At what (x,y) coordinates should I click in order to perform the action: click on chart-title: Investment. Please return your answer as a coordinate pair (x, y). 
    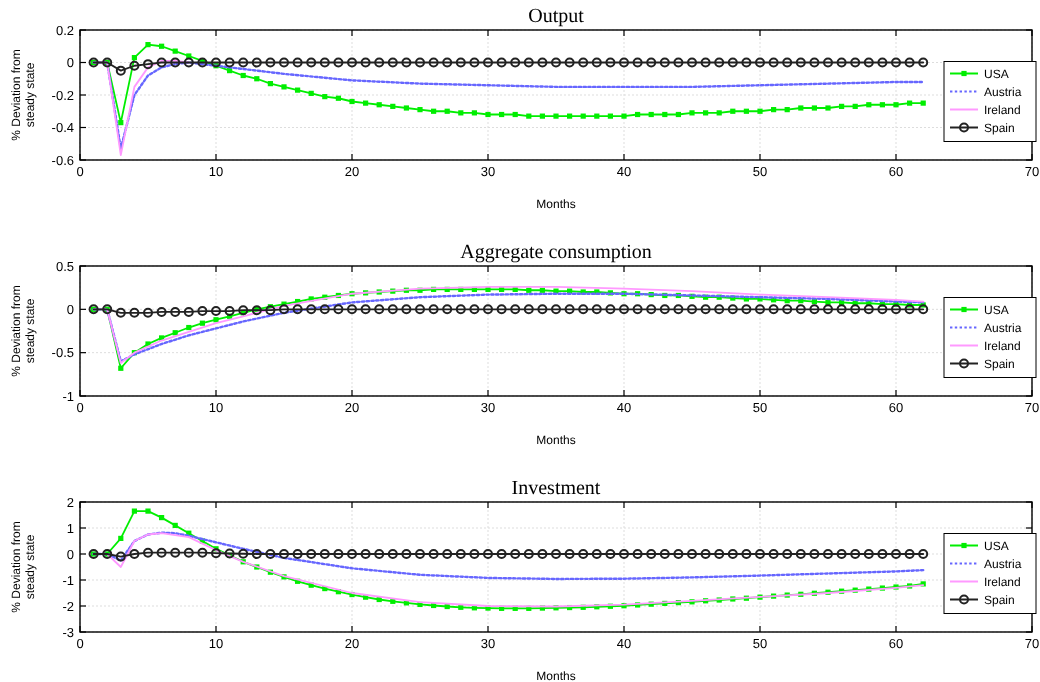
    Looking at the image, I should click on (556, 489).